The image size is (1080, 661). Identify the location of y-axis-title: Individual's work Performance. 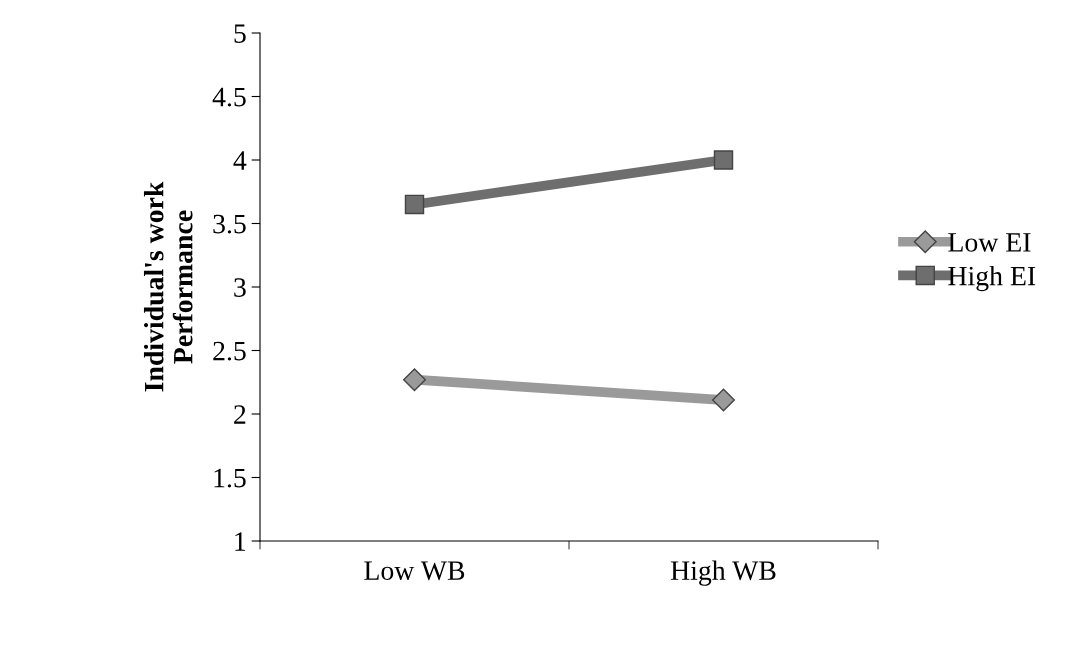
(168, 286).